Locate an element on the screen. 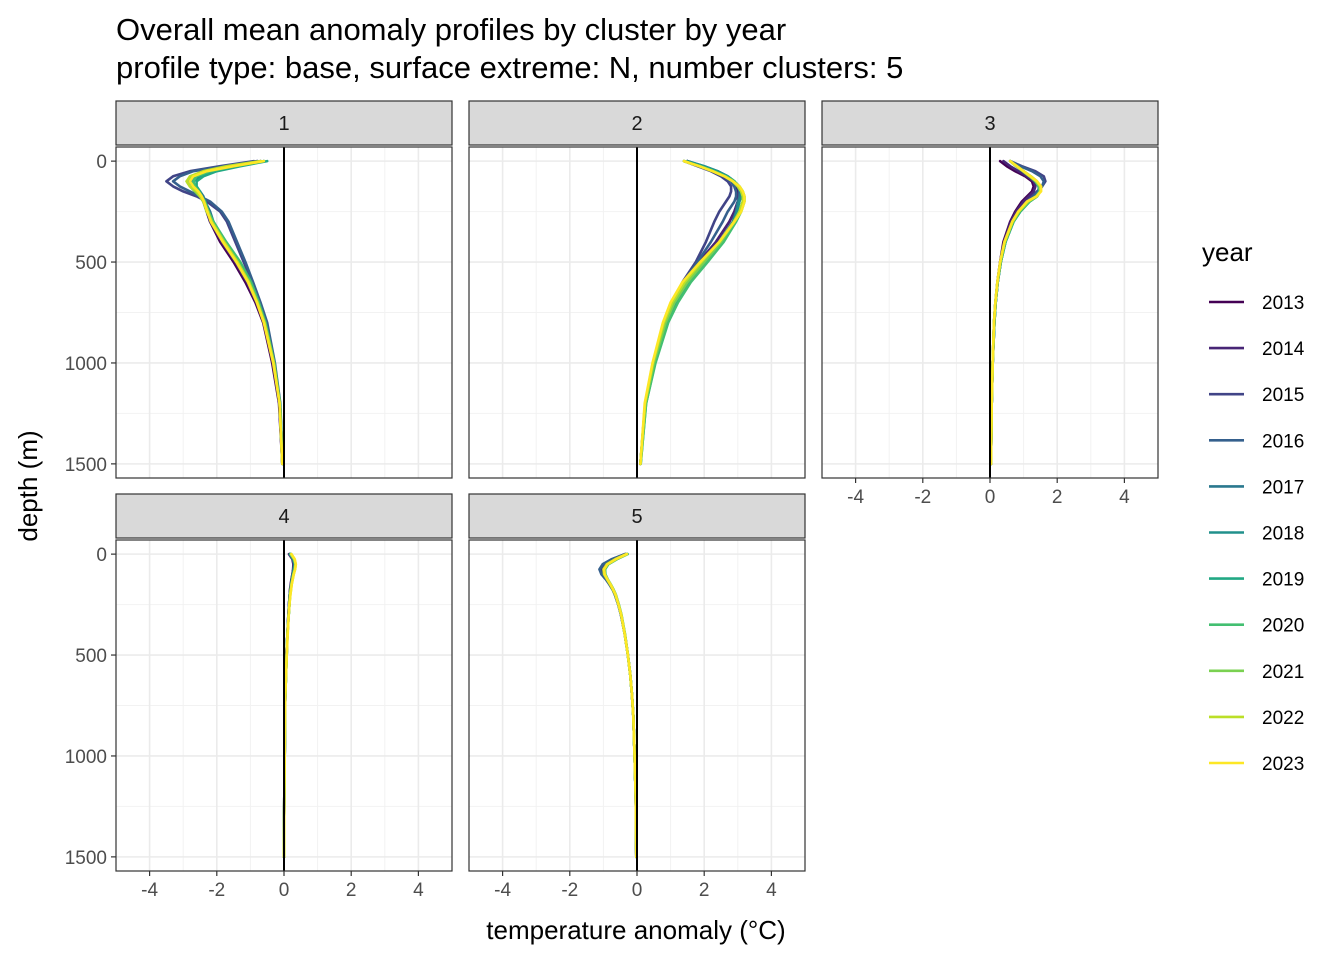  series-line-2016 is located at coordinates (228, 312).